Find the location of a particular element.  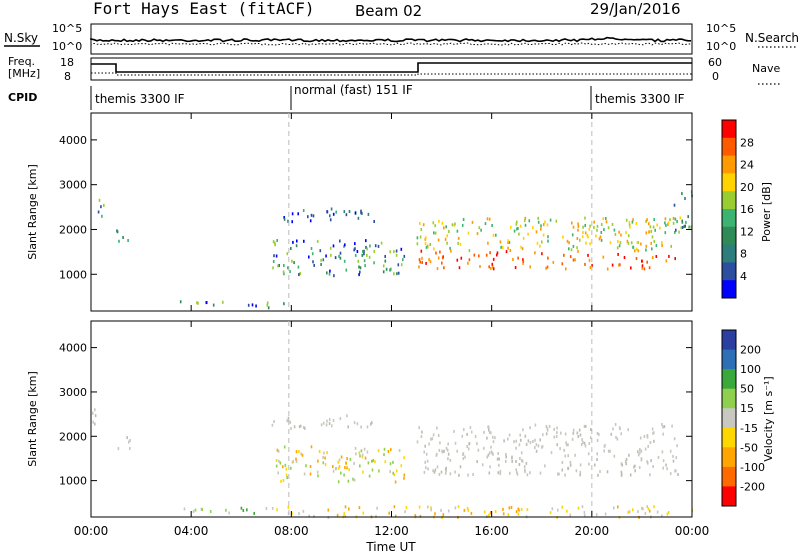

ytick-label: 4000 is located at coordinates (73, 140).